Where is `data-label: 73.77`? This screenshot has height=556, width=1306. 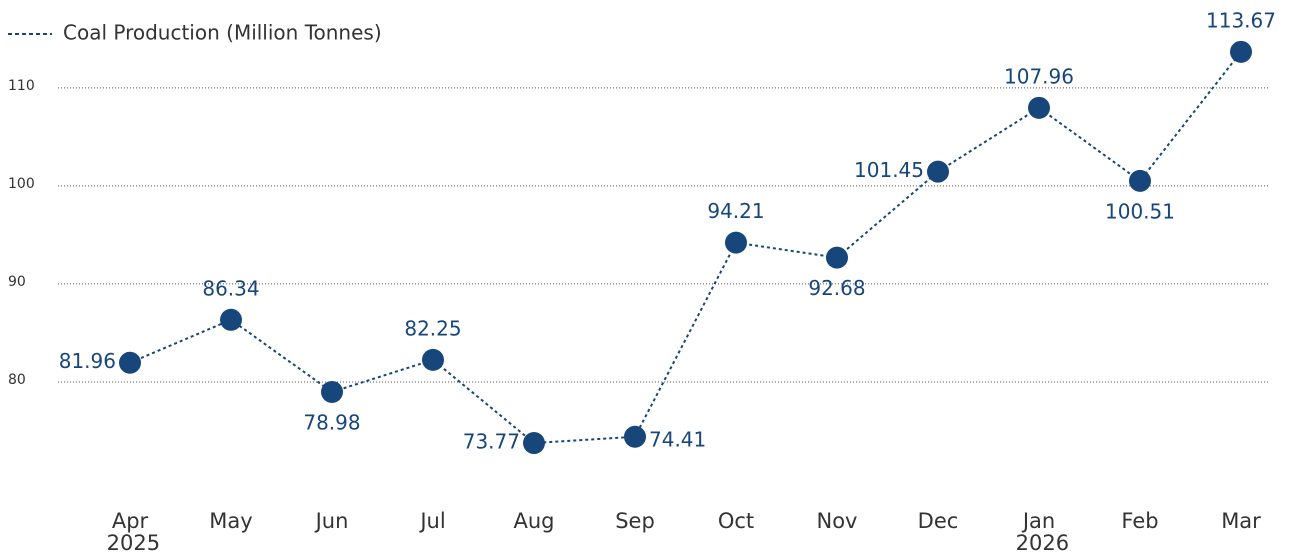 data-label: 73.77 is located at coordinates (491, 442).